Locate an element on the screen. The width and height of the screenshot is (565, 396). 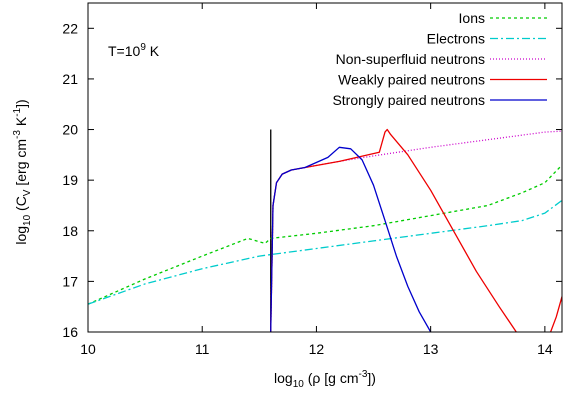
x-tick-label: 12 is located at coordinates (317, 349).